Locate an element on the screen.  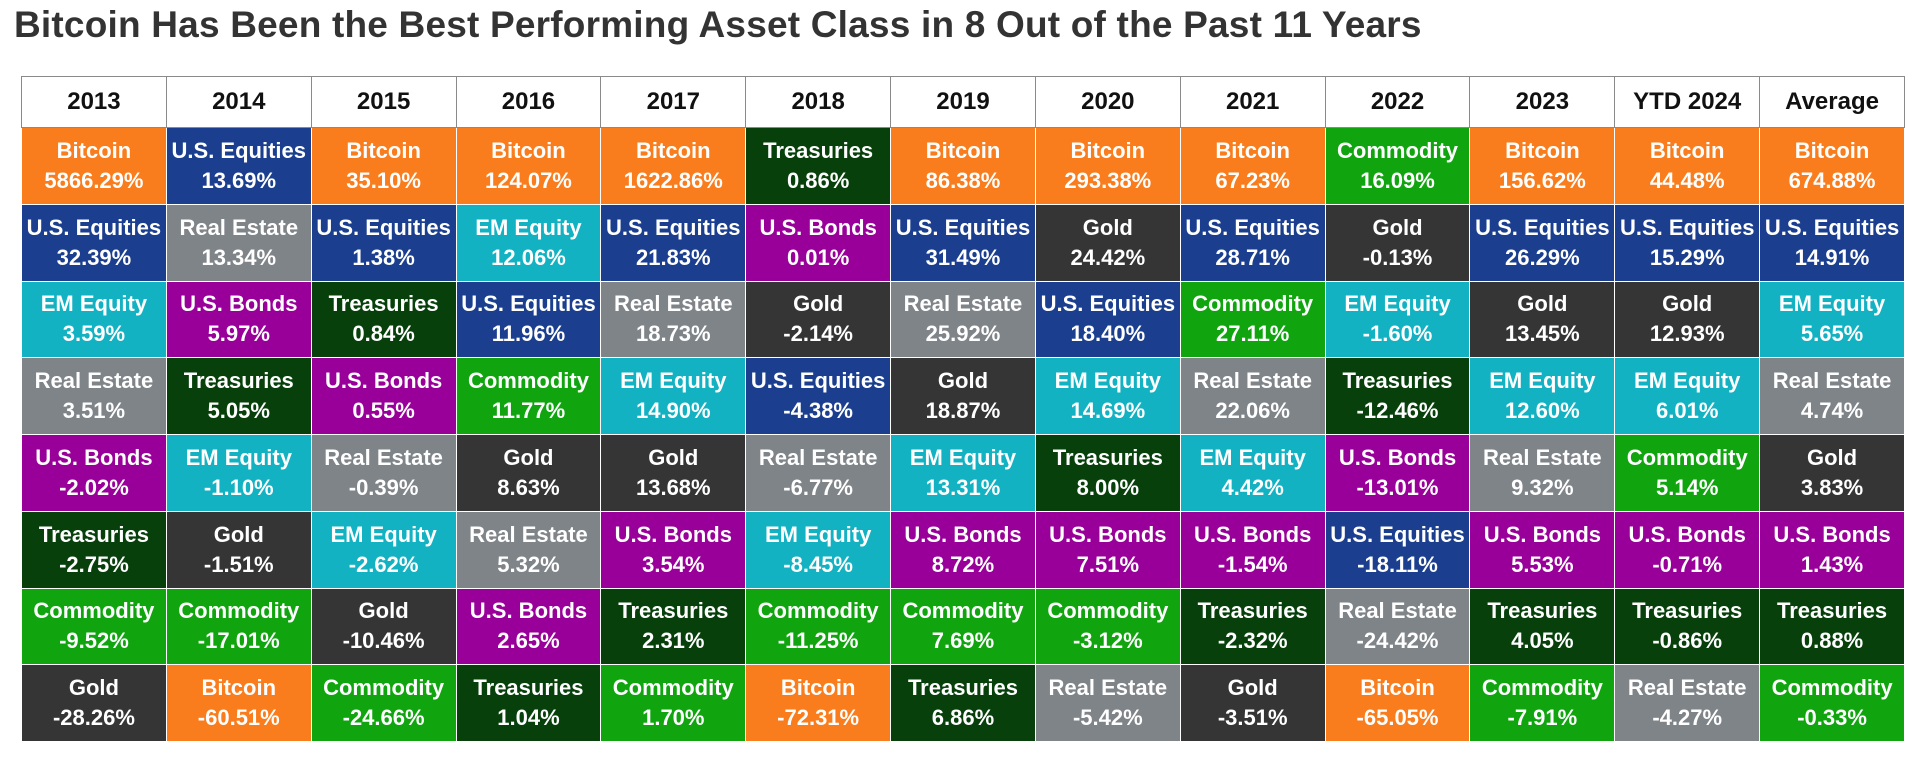
return-cell: Commodity 11.77% is located at coordinates (528, 396).